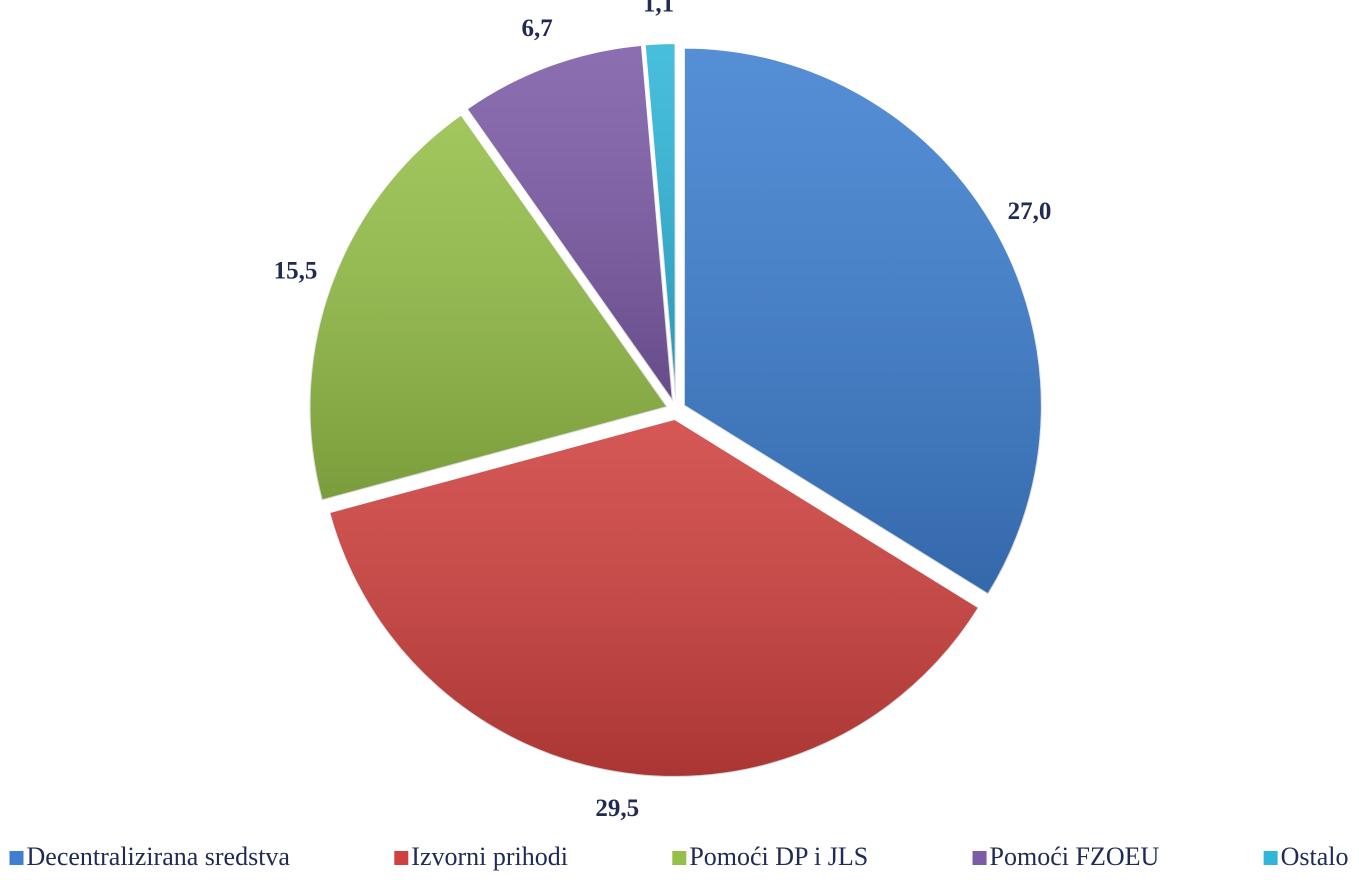  I want to click on data-label: 15,5, so click(296, 270).